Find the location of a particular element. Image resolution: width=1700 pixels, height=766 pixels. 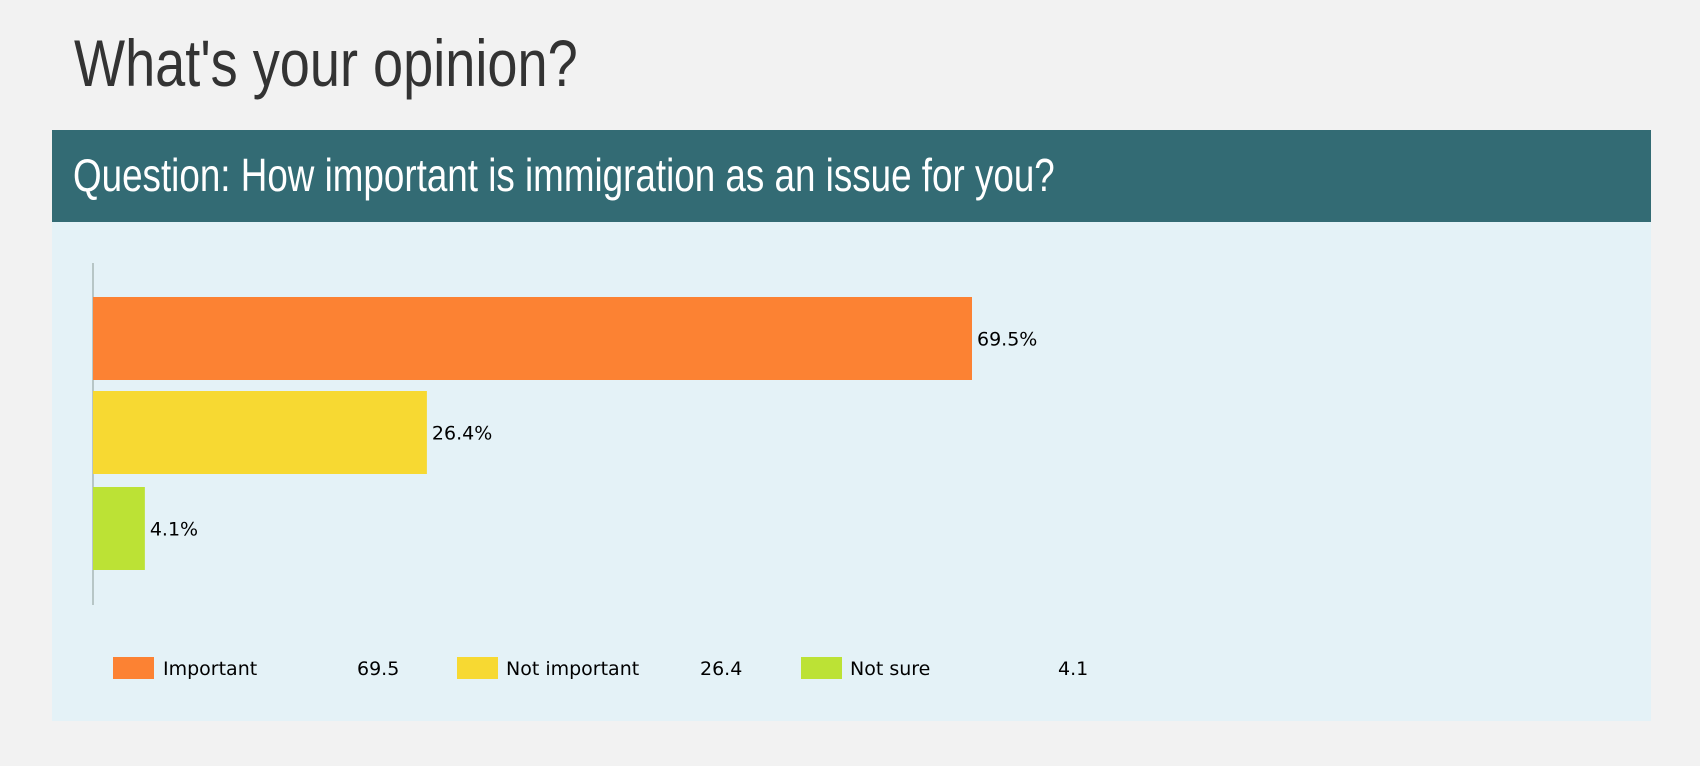

page-title: What's your opinion? is located at coordinates (326, 63).